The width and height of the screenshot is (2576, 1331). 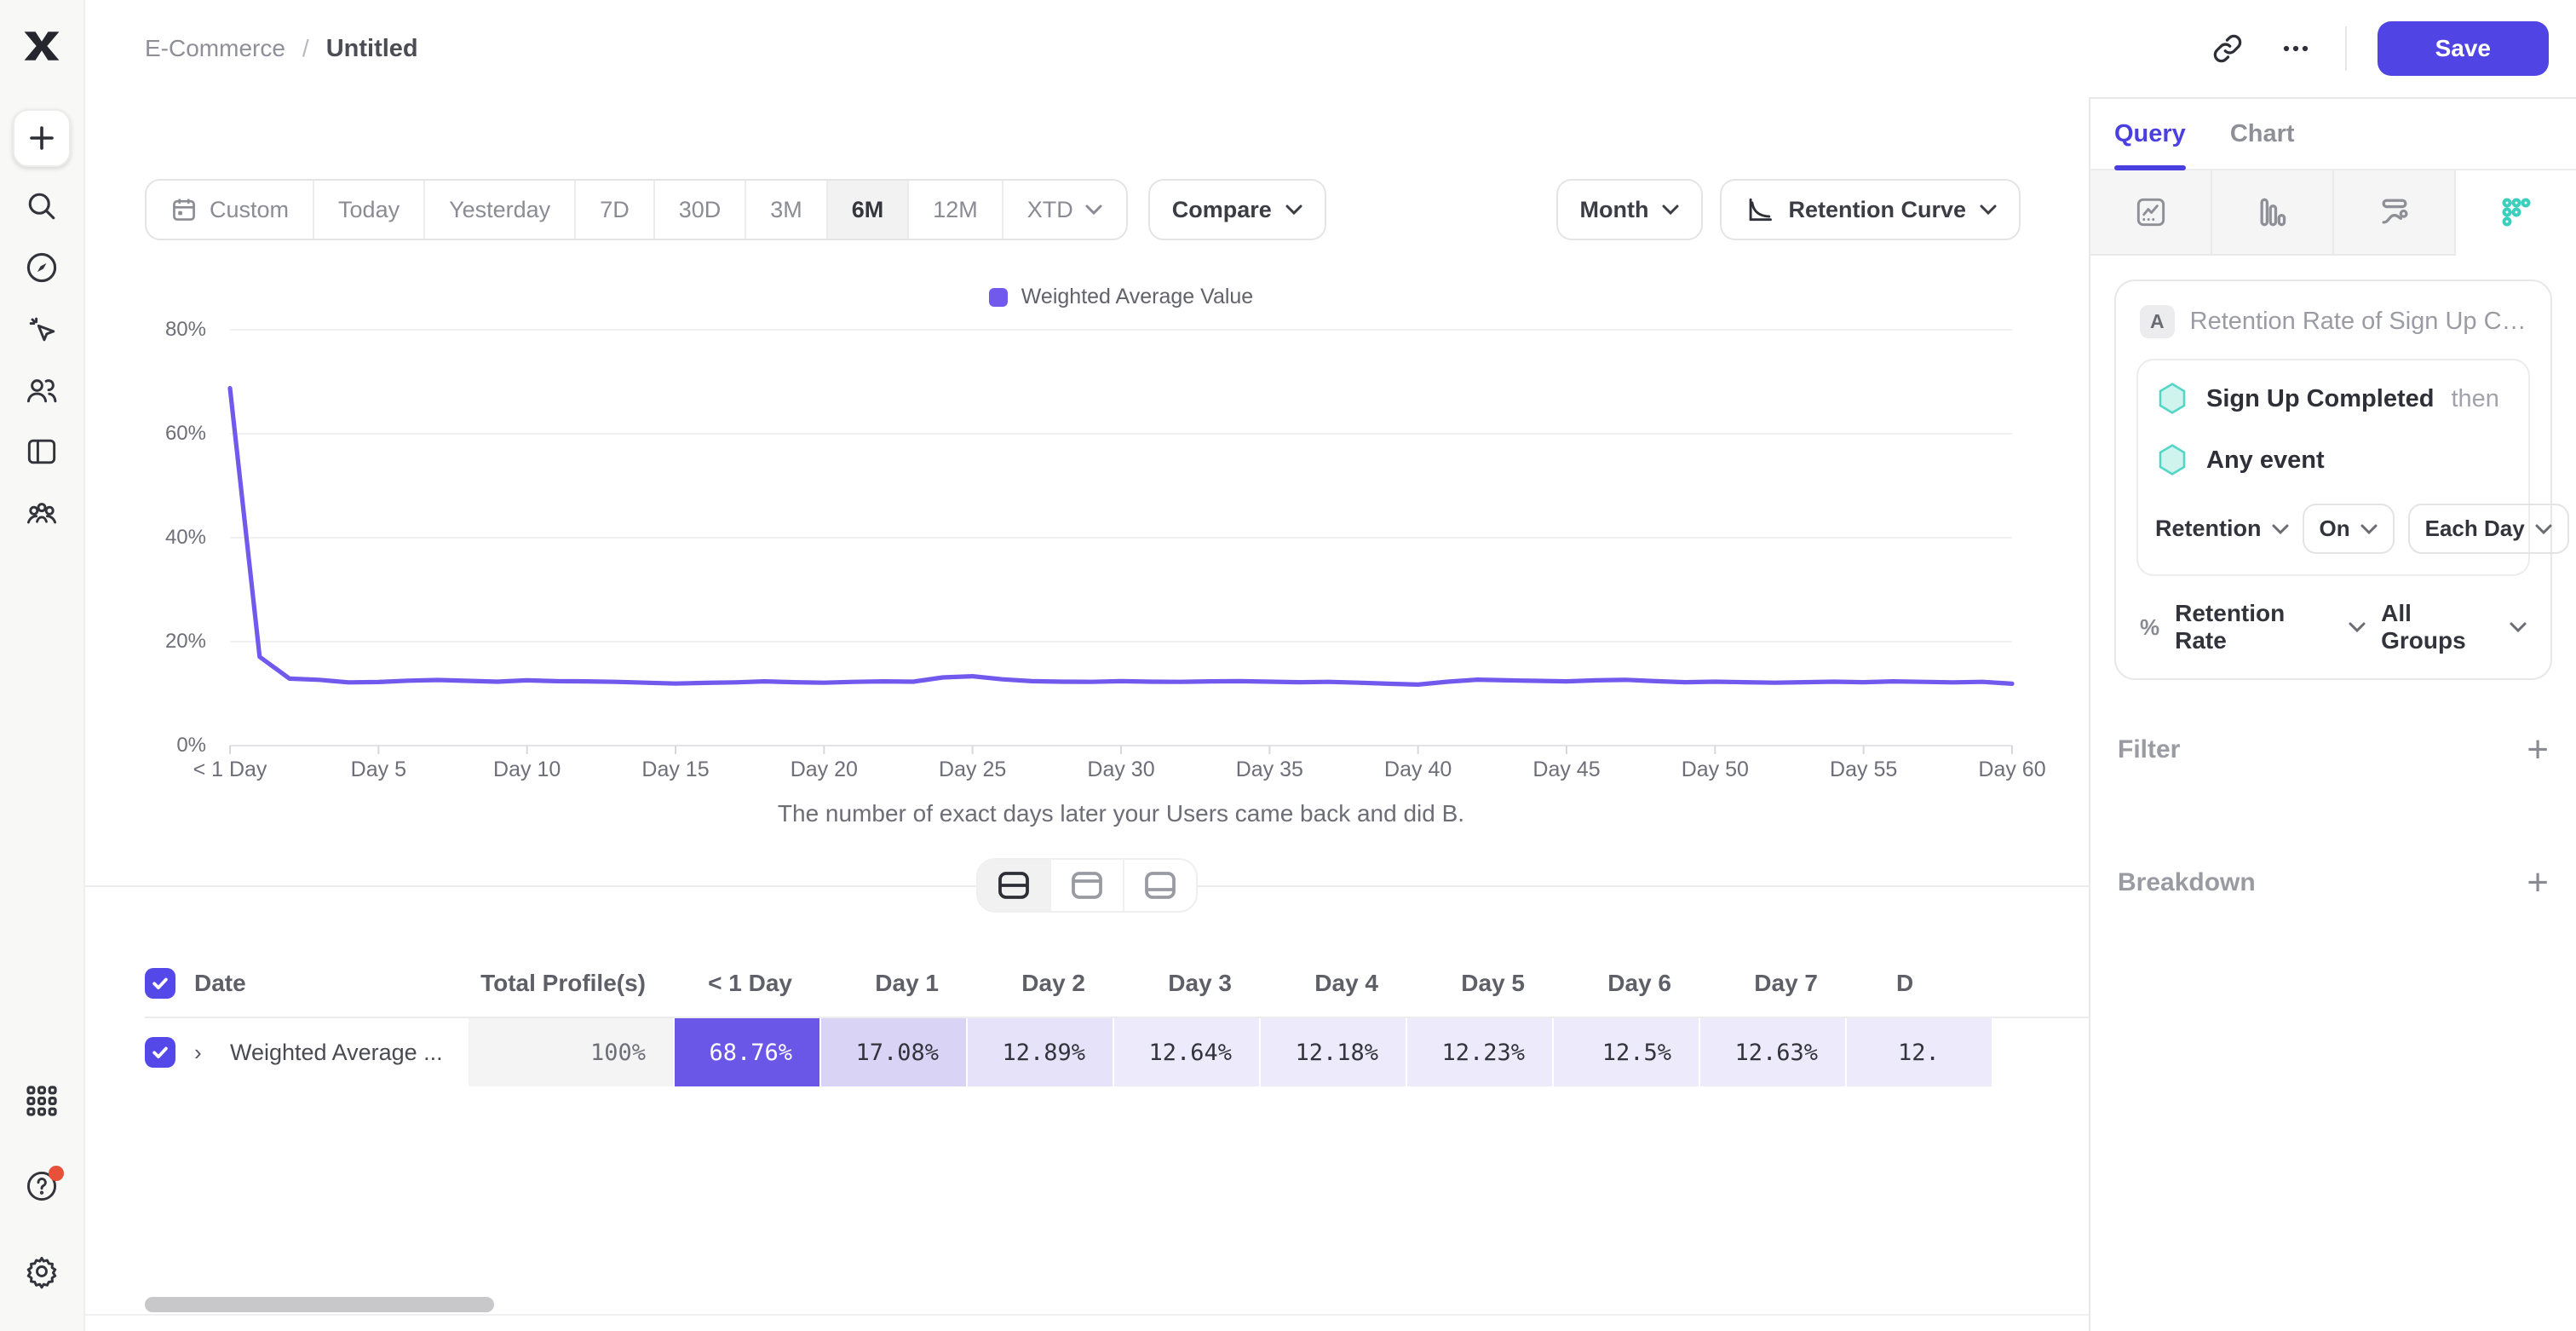 I want to click on chart-view-dropdown: Retention Curve, so click(x=1870, y=209).